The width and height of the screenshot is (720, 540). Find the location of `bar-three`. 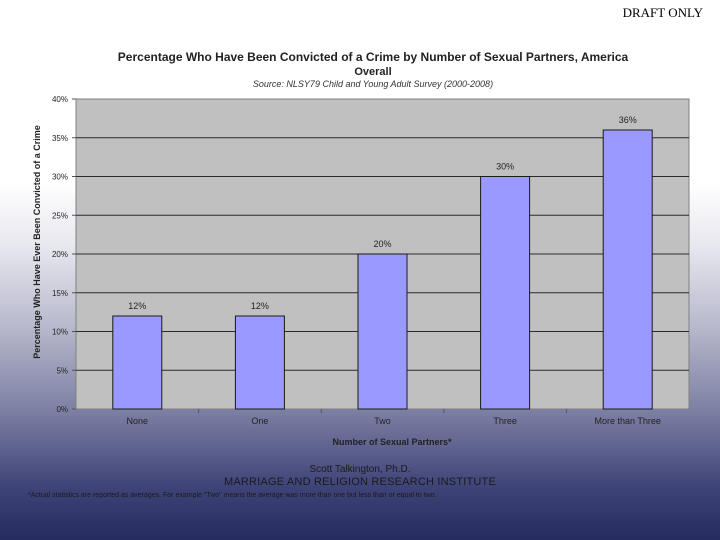

bar-three is located at coordinates (505, 293).